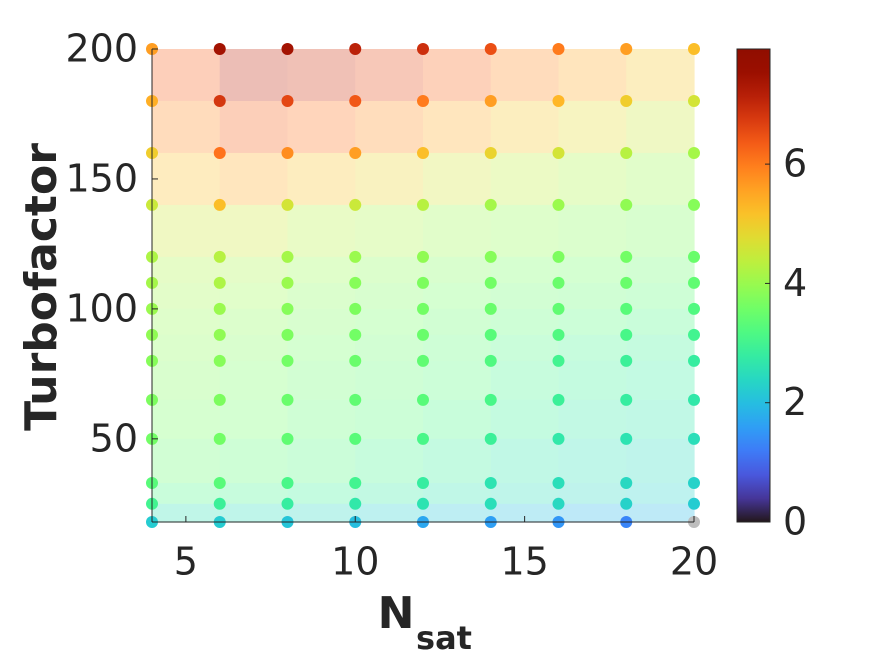 This screenshot has width=887, height=662. Describe the element at coordinates (41, 287) in the screenshot. I see `y-axis-label: Turbofactor` at that location.